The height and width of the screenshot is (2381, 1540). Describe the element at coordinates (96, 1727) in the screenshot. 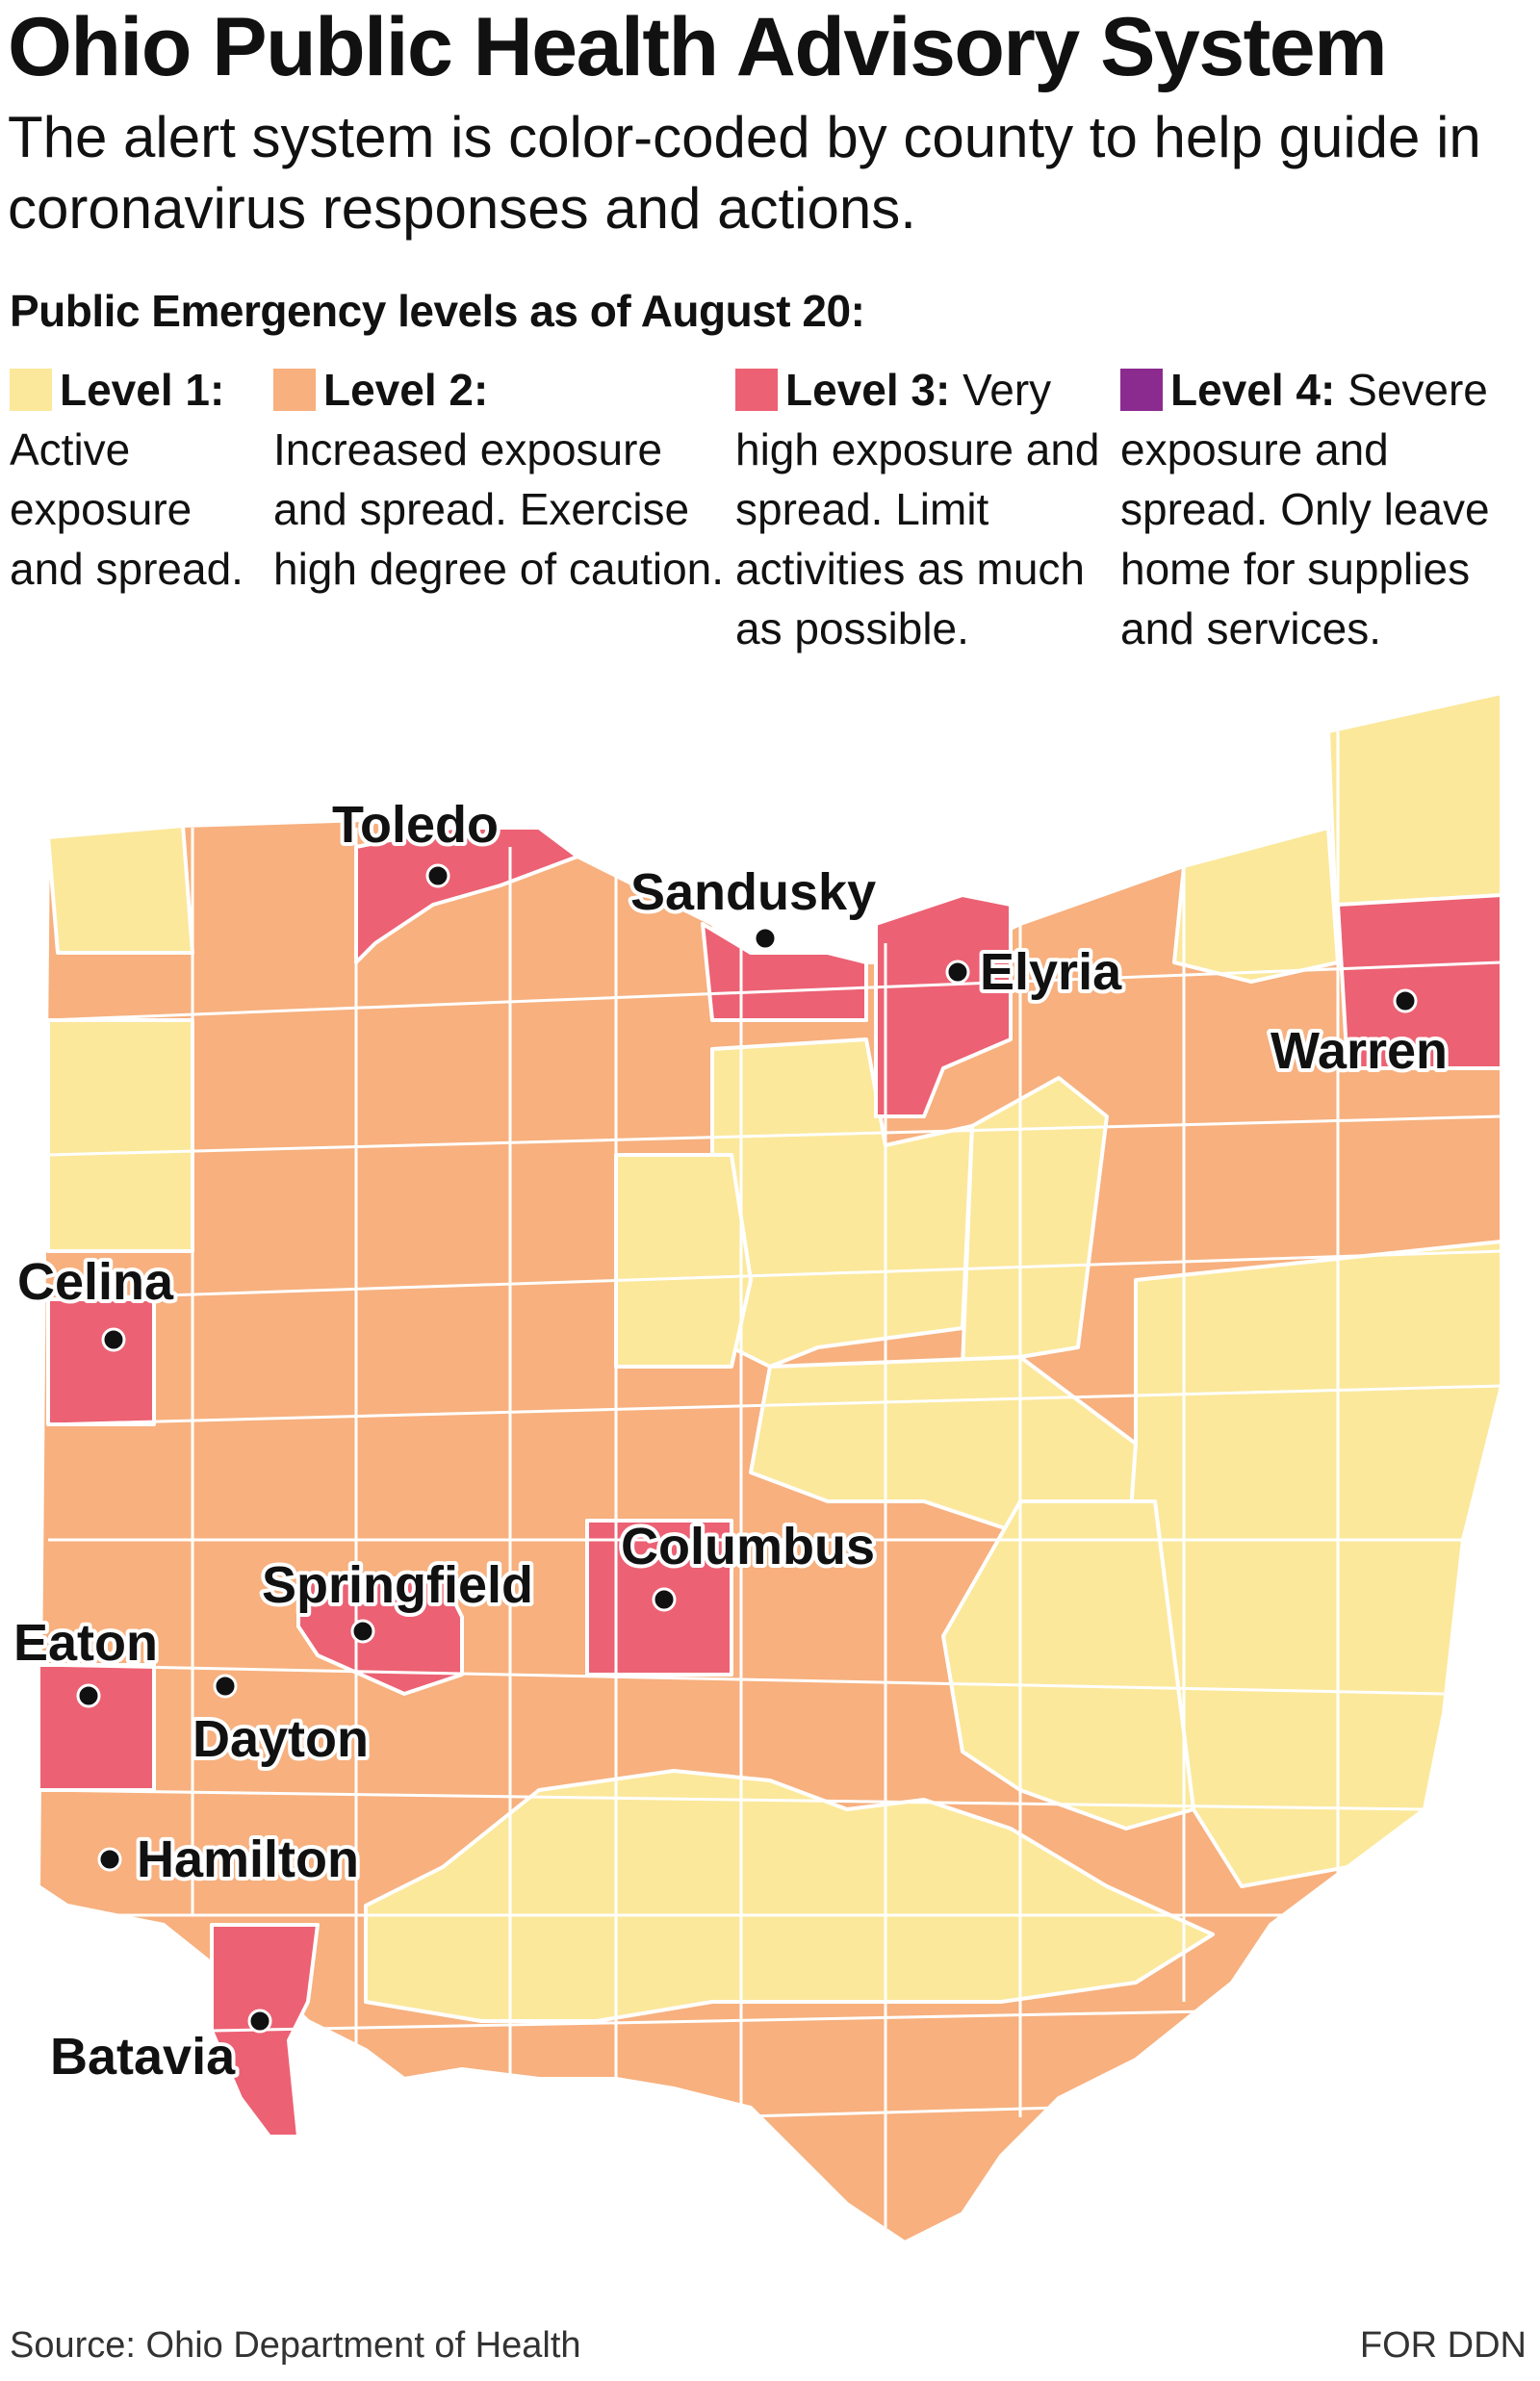

I see `county-preble` at that location.